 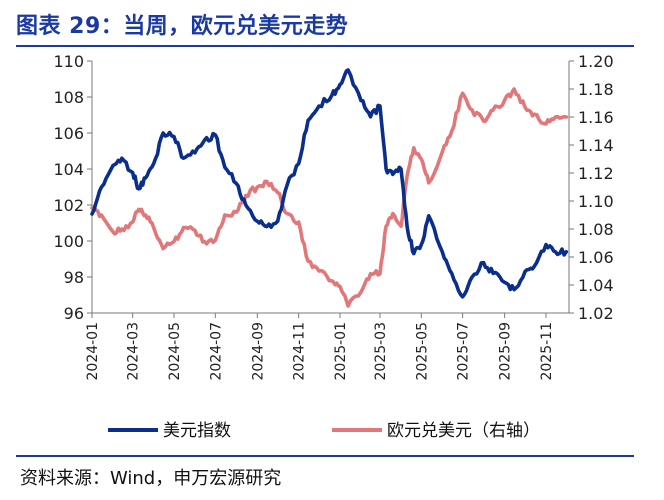 What do you see at coordinates (596, 61) in the screenshot?
I see `right-tick-label: 1.20` at bounding box center [596, 61].